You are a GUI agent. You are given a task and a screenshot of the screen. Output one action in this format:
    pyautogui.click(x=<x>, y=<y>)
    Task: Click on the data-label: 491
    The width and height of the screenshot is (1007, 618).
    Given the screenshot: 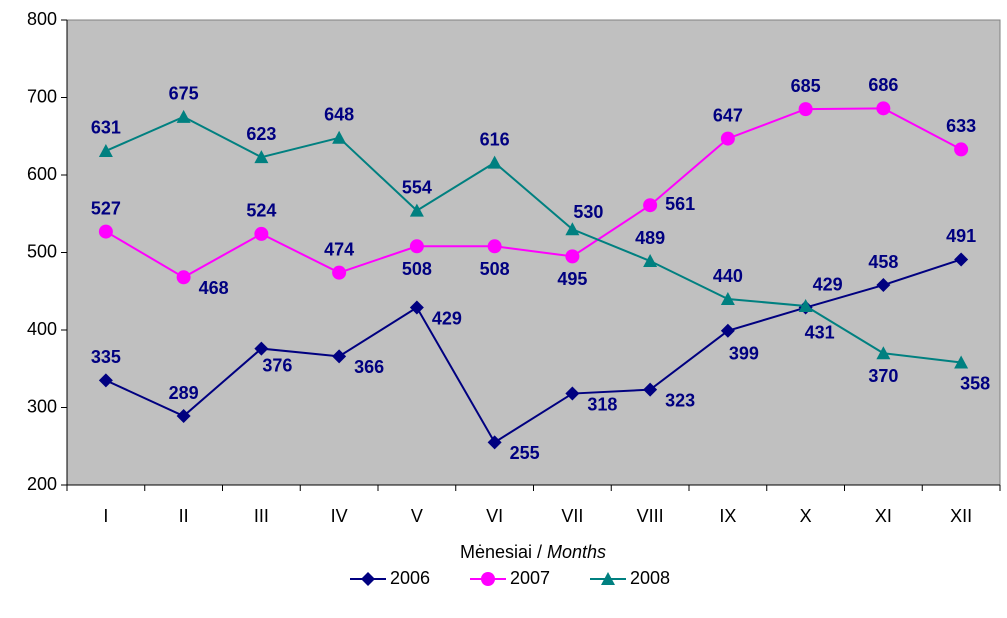 What is the action you would take?
    pyautogui.click(x=961, y=236)
    